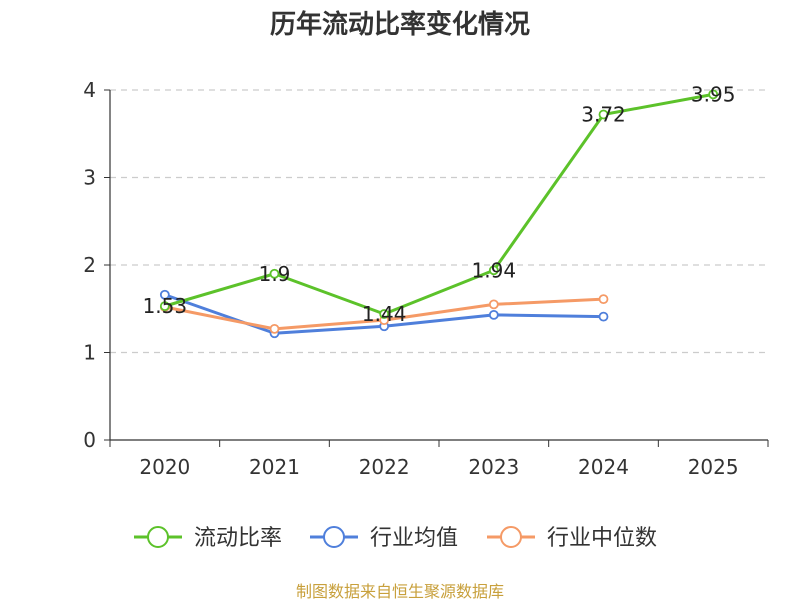  Describe the element at coordinates (713, 467) in the screenshot. I see `x-tick-label: 2025` at that location.